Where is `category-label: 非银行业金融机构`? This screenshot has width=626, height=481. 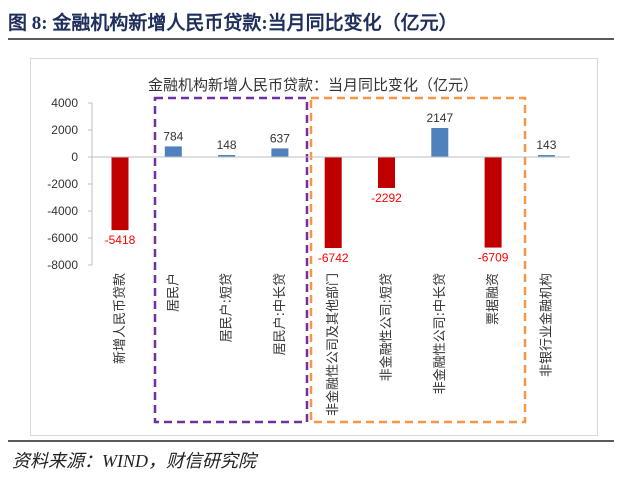 category-label: 非银行业金融机构 is located at coordinates (546, 325).